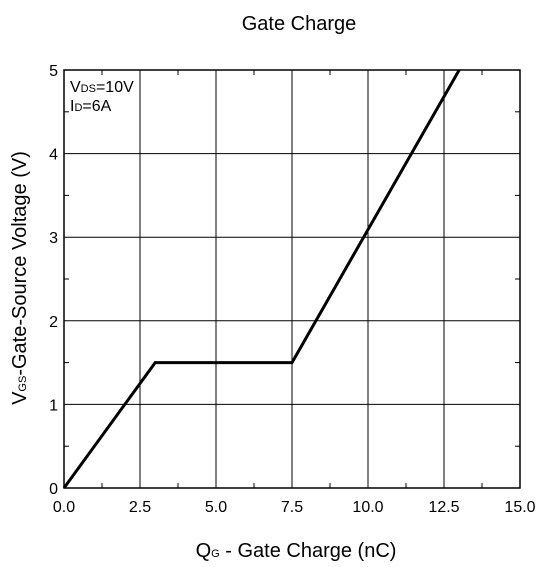  What do you see at coordinates (215, 554) in the screenshot?
I see `x-axis-label-sub: G` at bounding box center [215, 554].